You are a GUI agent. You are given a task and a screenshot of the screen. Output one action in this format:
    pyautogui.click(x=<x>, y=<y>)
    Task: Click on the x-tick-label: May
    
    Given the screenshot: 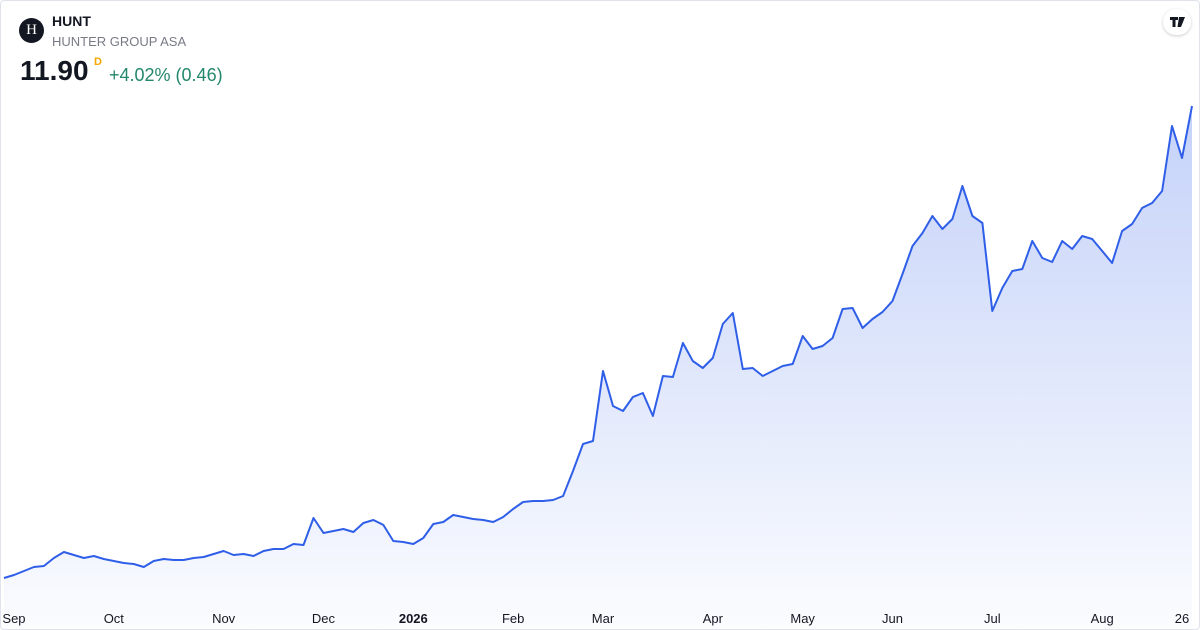 What is the action you would take?
    pyautogui.click(x=802, y=618)
    